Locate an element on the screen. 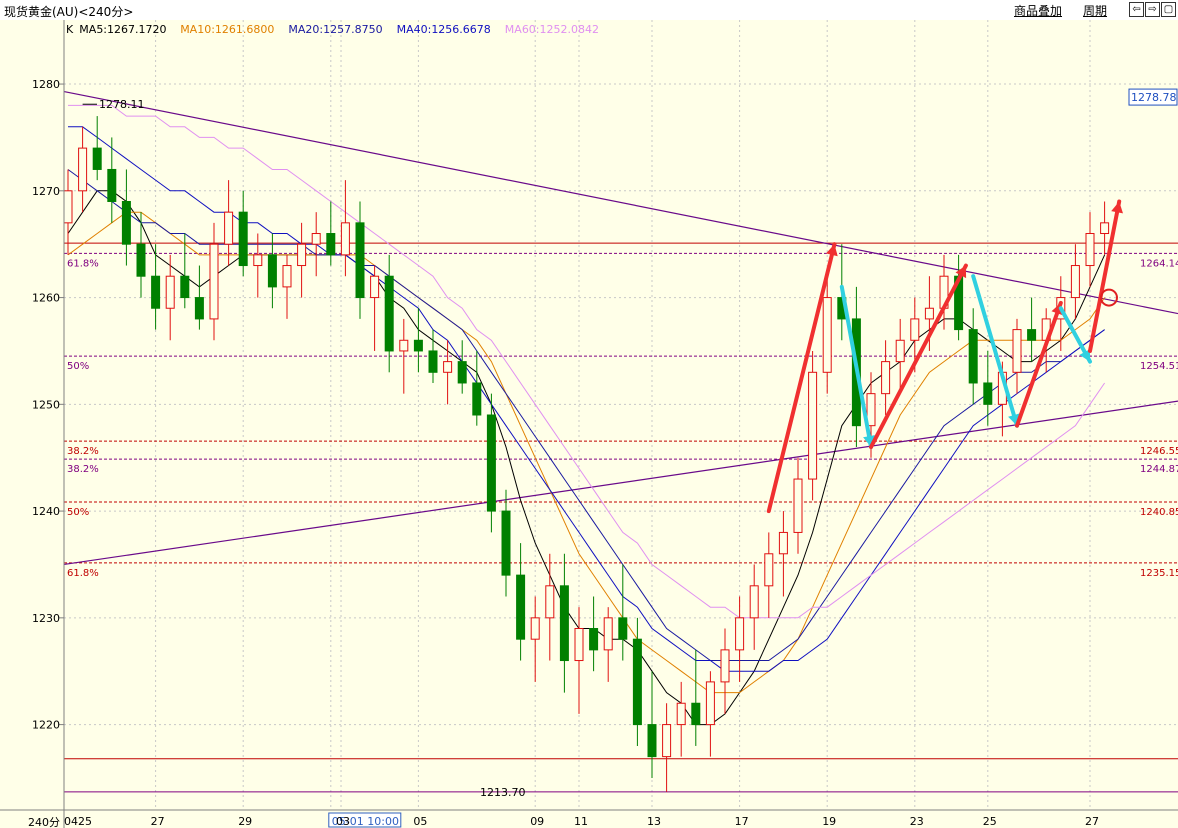 This screenshot has width=1178, height=828. y-tick-label: 1230 is located at coordinates (46, 618).